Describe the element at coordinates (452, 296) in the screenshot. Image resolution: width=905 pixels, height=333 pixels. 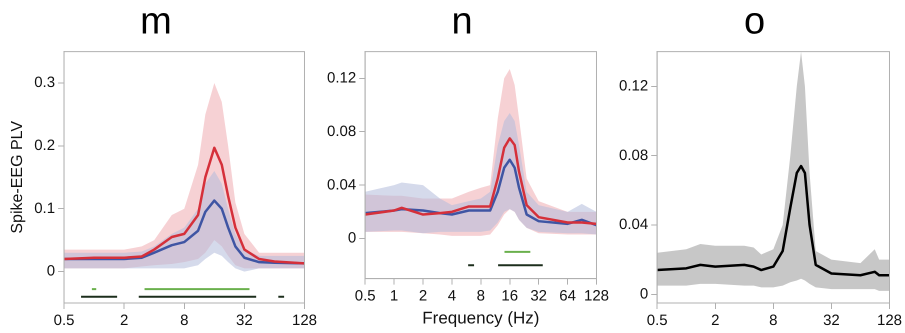
I see `x-tick-label: 4` at that location.